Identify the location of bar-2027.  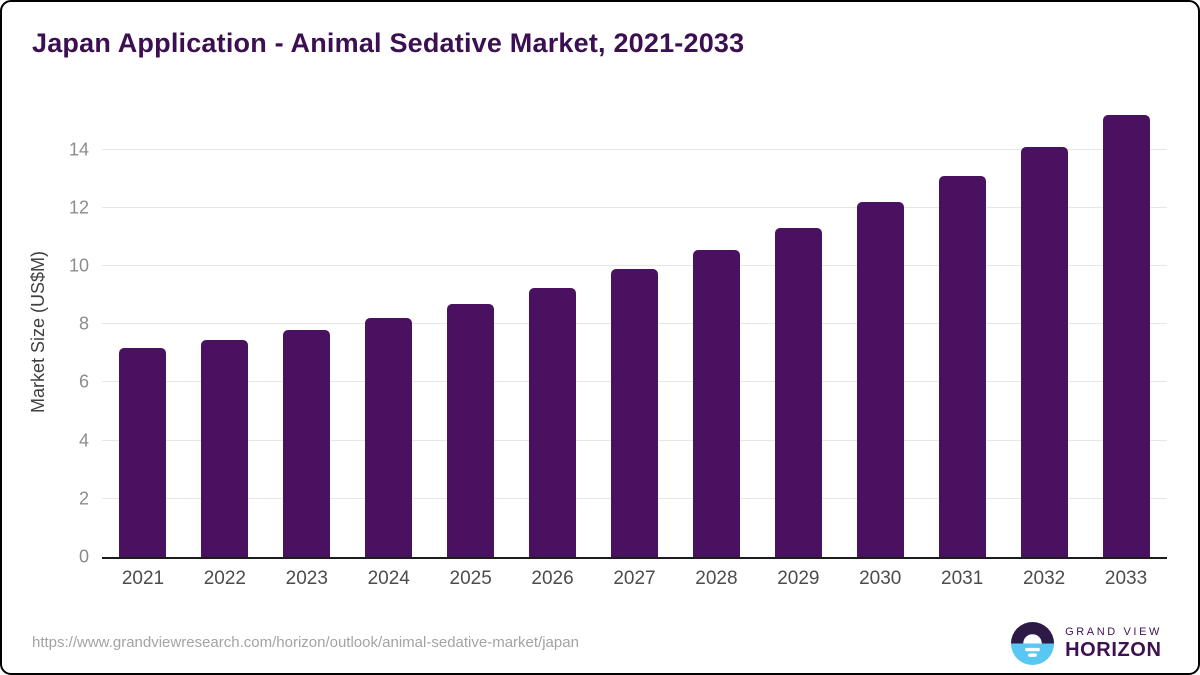
(634, 412).